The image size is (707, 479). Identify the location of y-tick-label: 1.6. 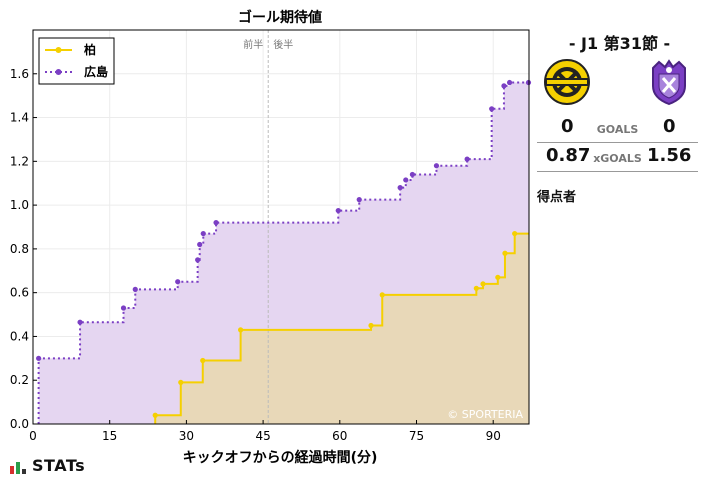
(19, 74).